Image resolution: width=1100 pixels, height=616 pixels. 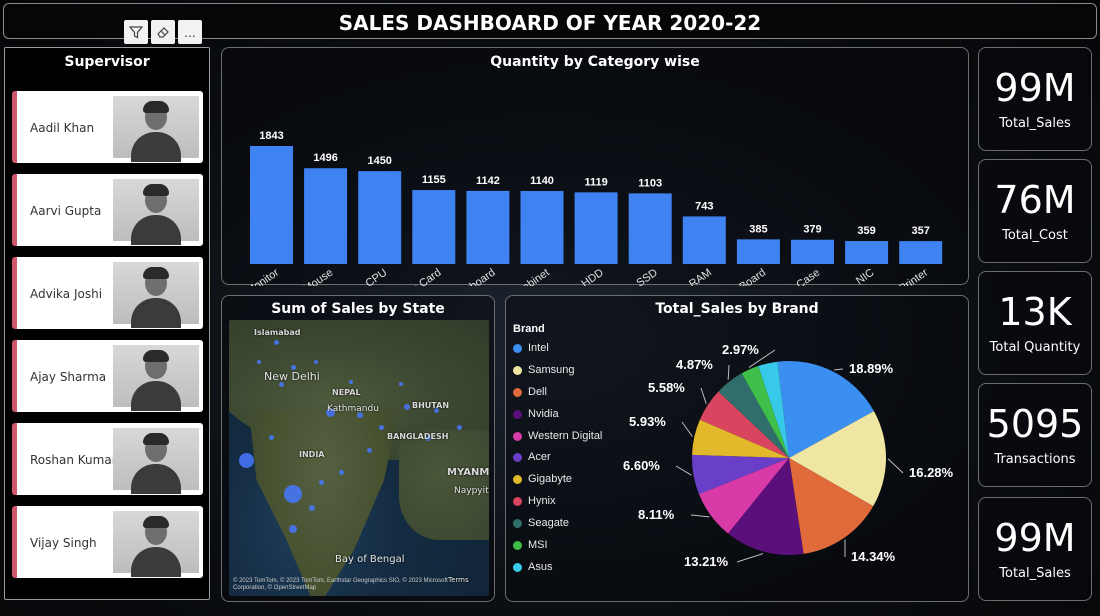 What do you see at coordinates (379, 161) in the screenshot?
I see `bar-data-label: 1450` at bounding box center [379, 161].